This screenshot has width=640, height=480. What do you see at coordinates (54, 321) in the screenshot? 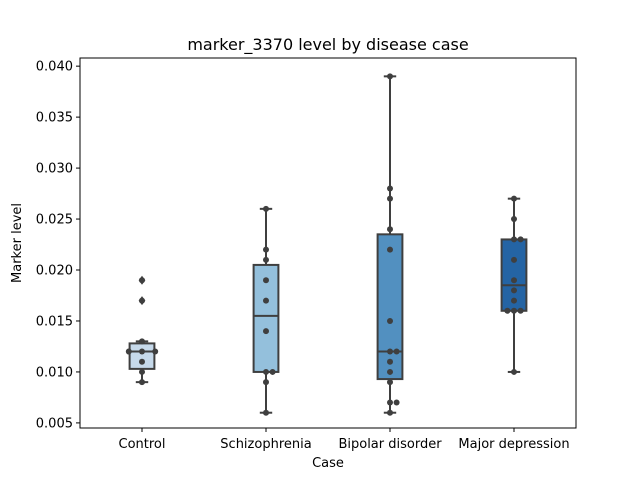
I see `y-tick-label: 0.015` at bounding box center [54, 321].